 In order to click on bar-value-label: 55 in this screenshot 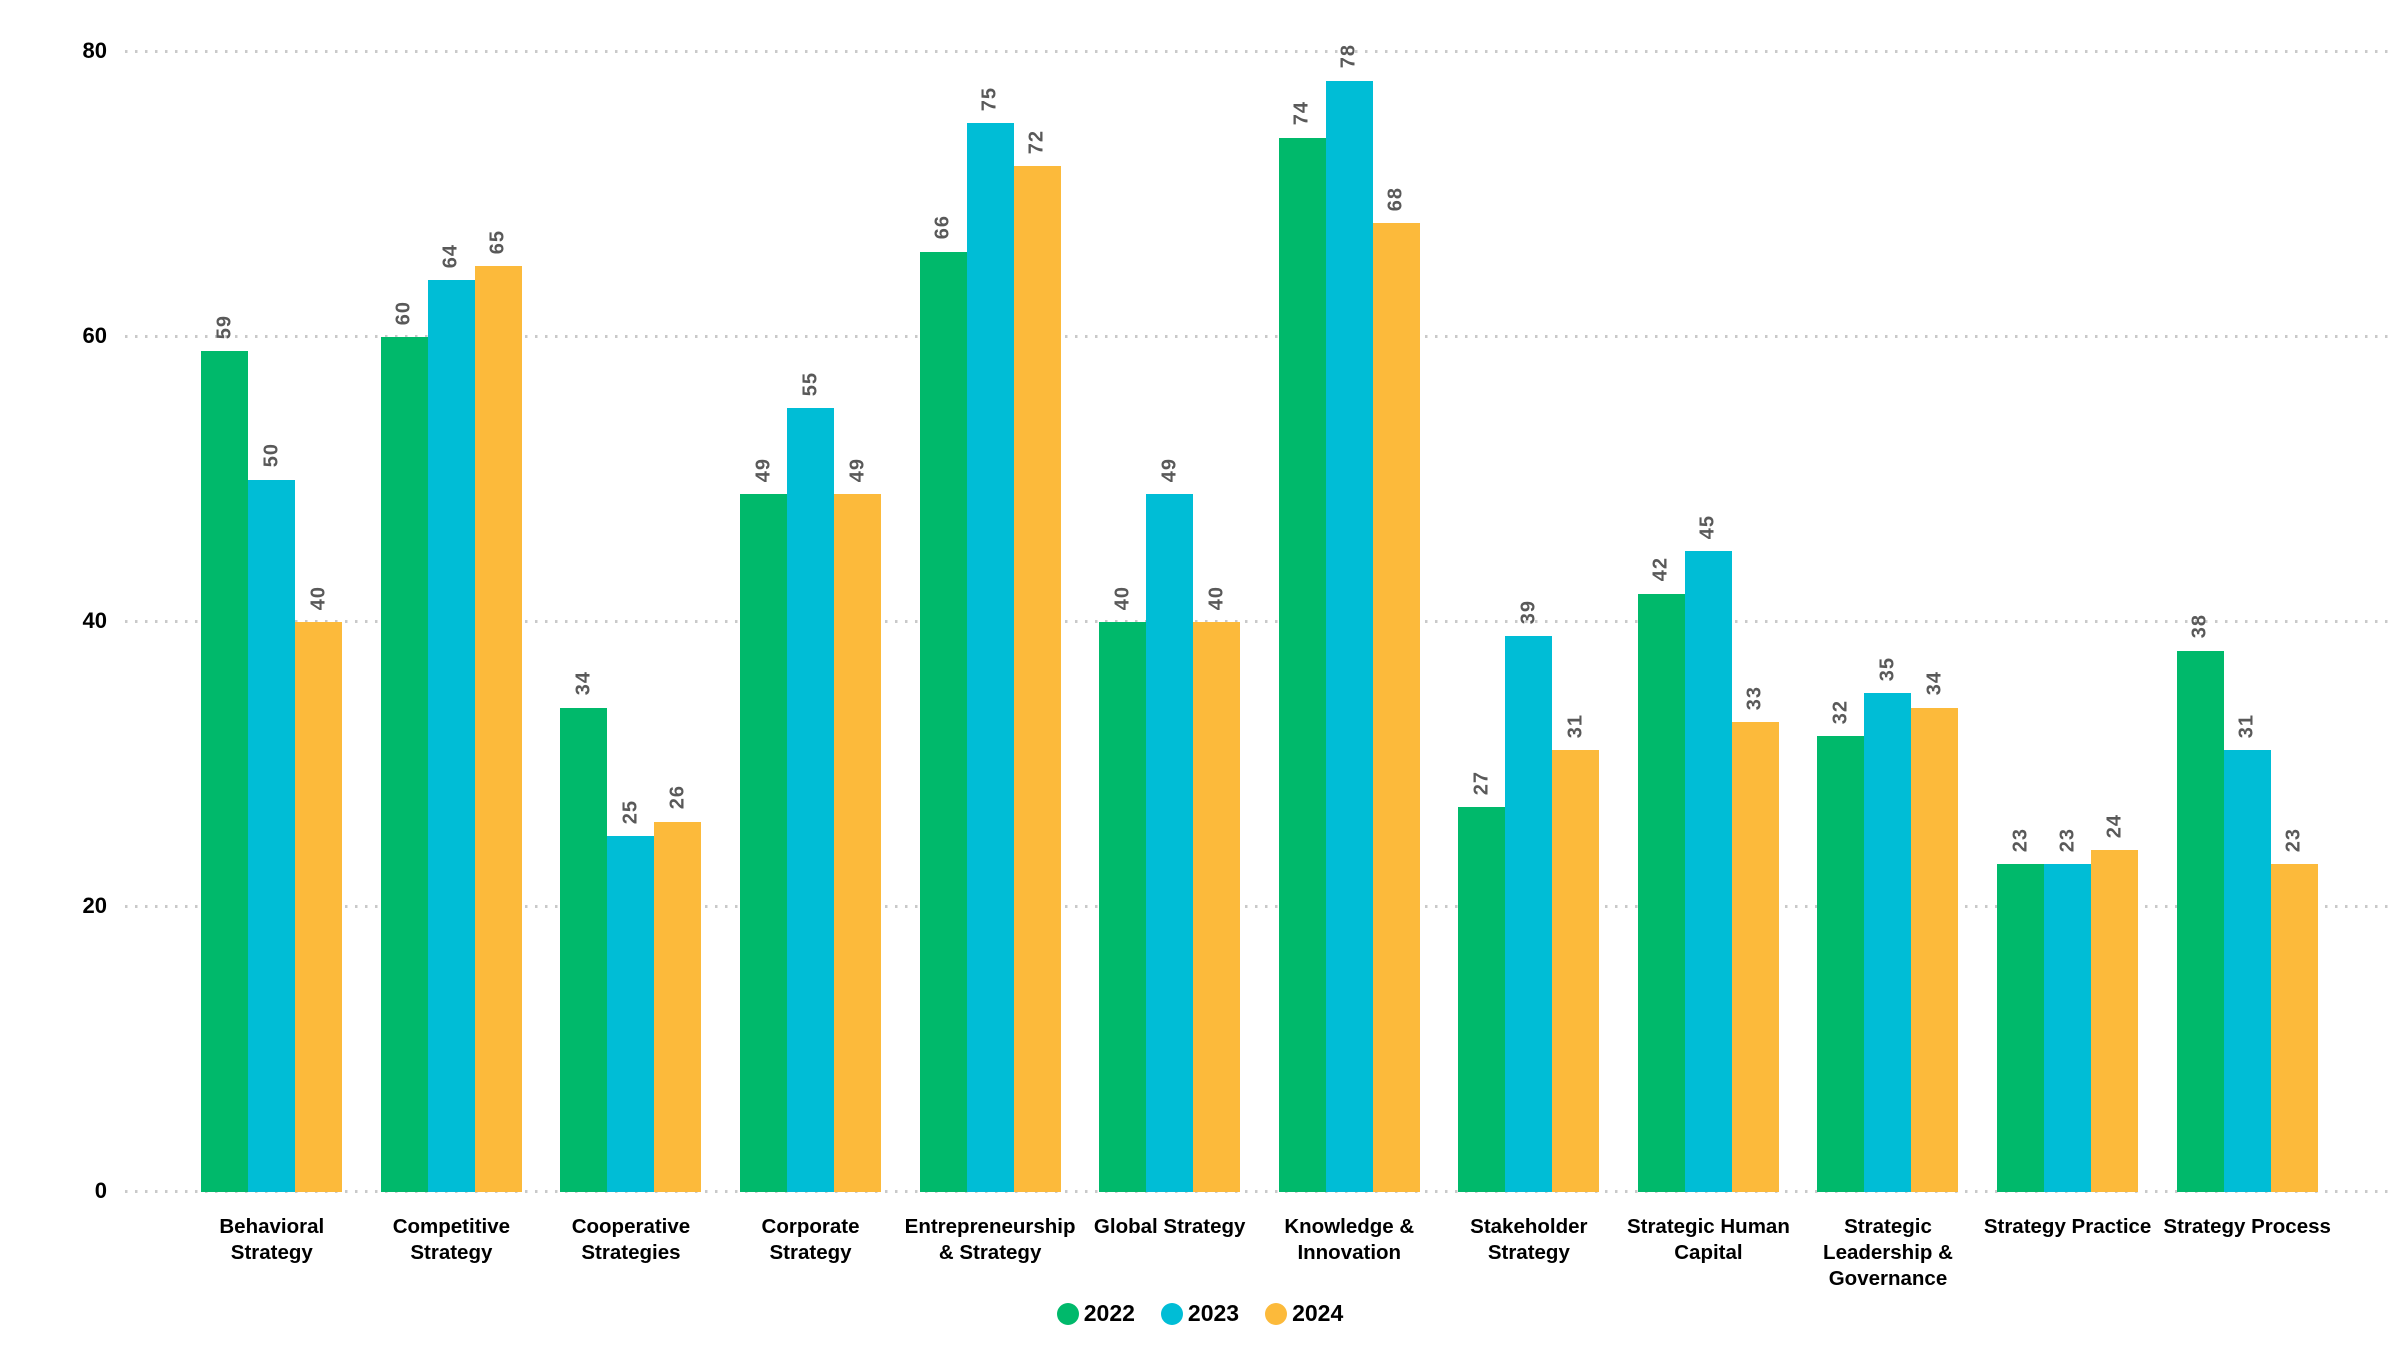, I will do `click(810, 384)`.